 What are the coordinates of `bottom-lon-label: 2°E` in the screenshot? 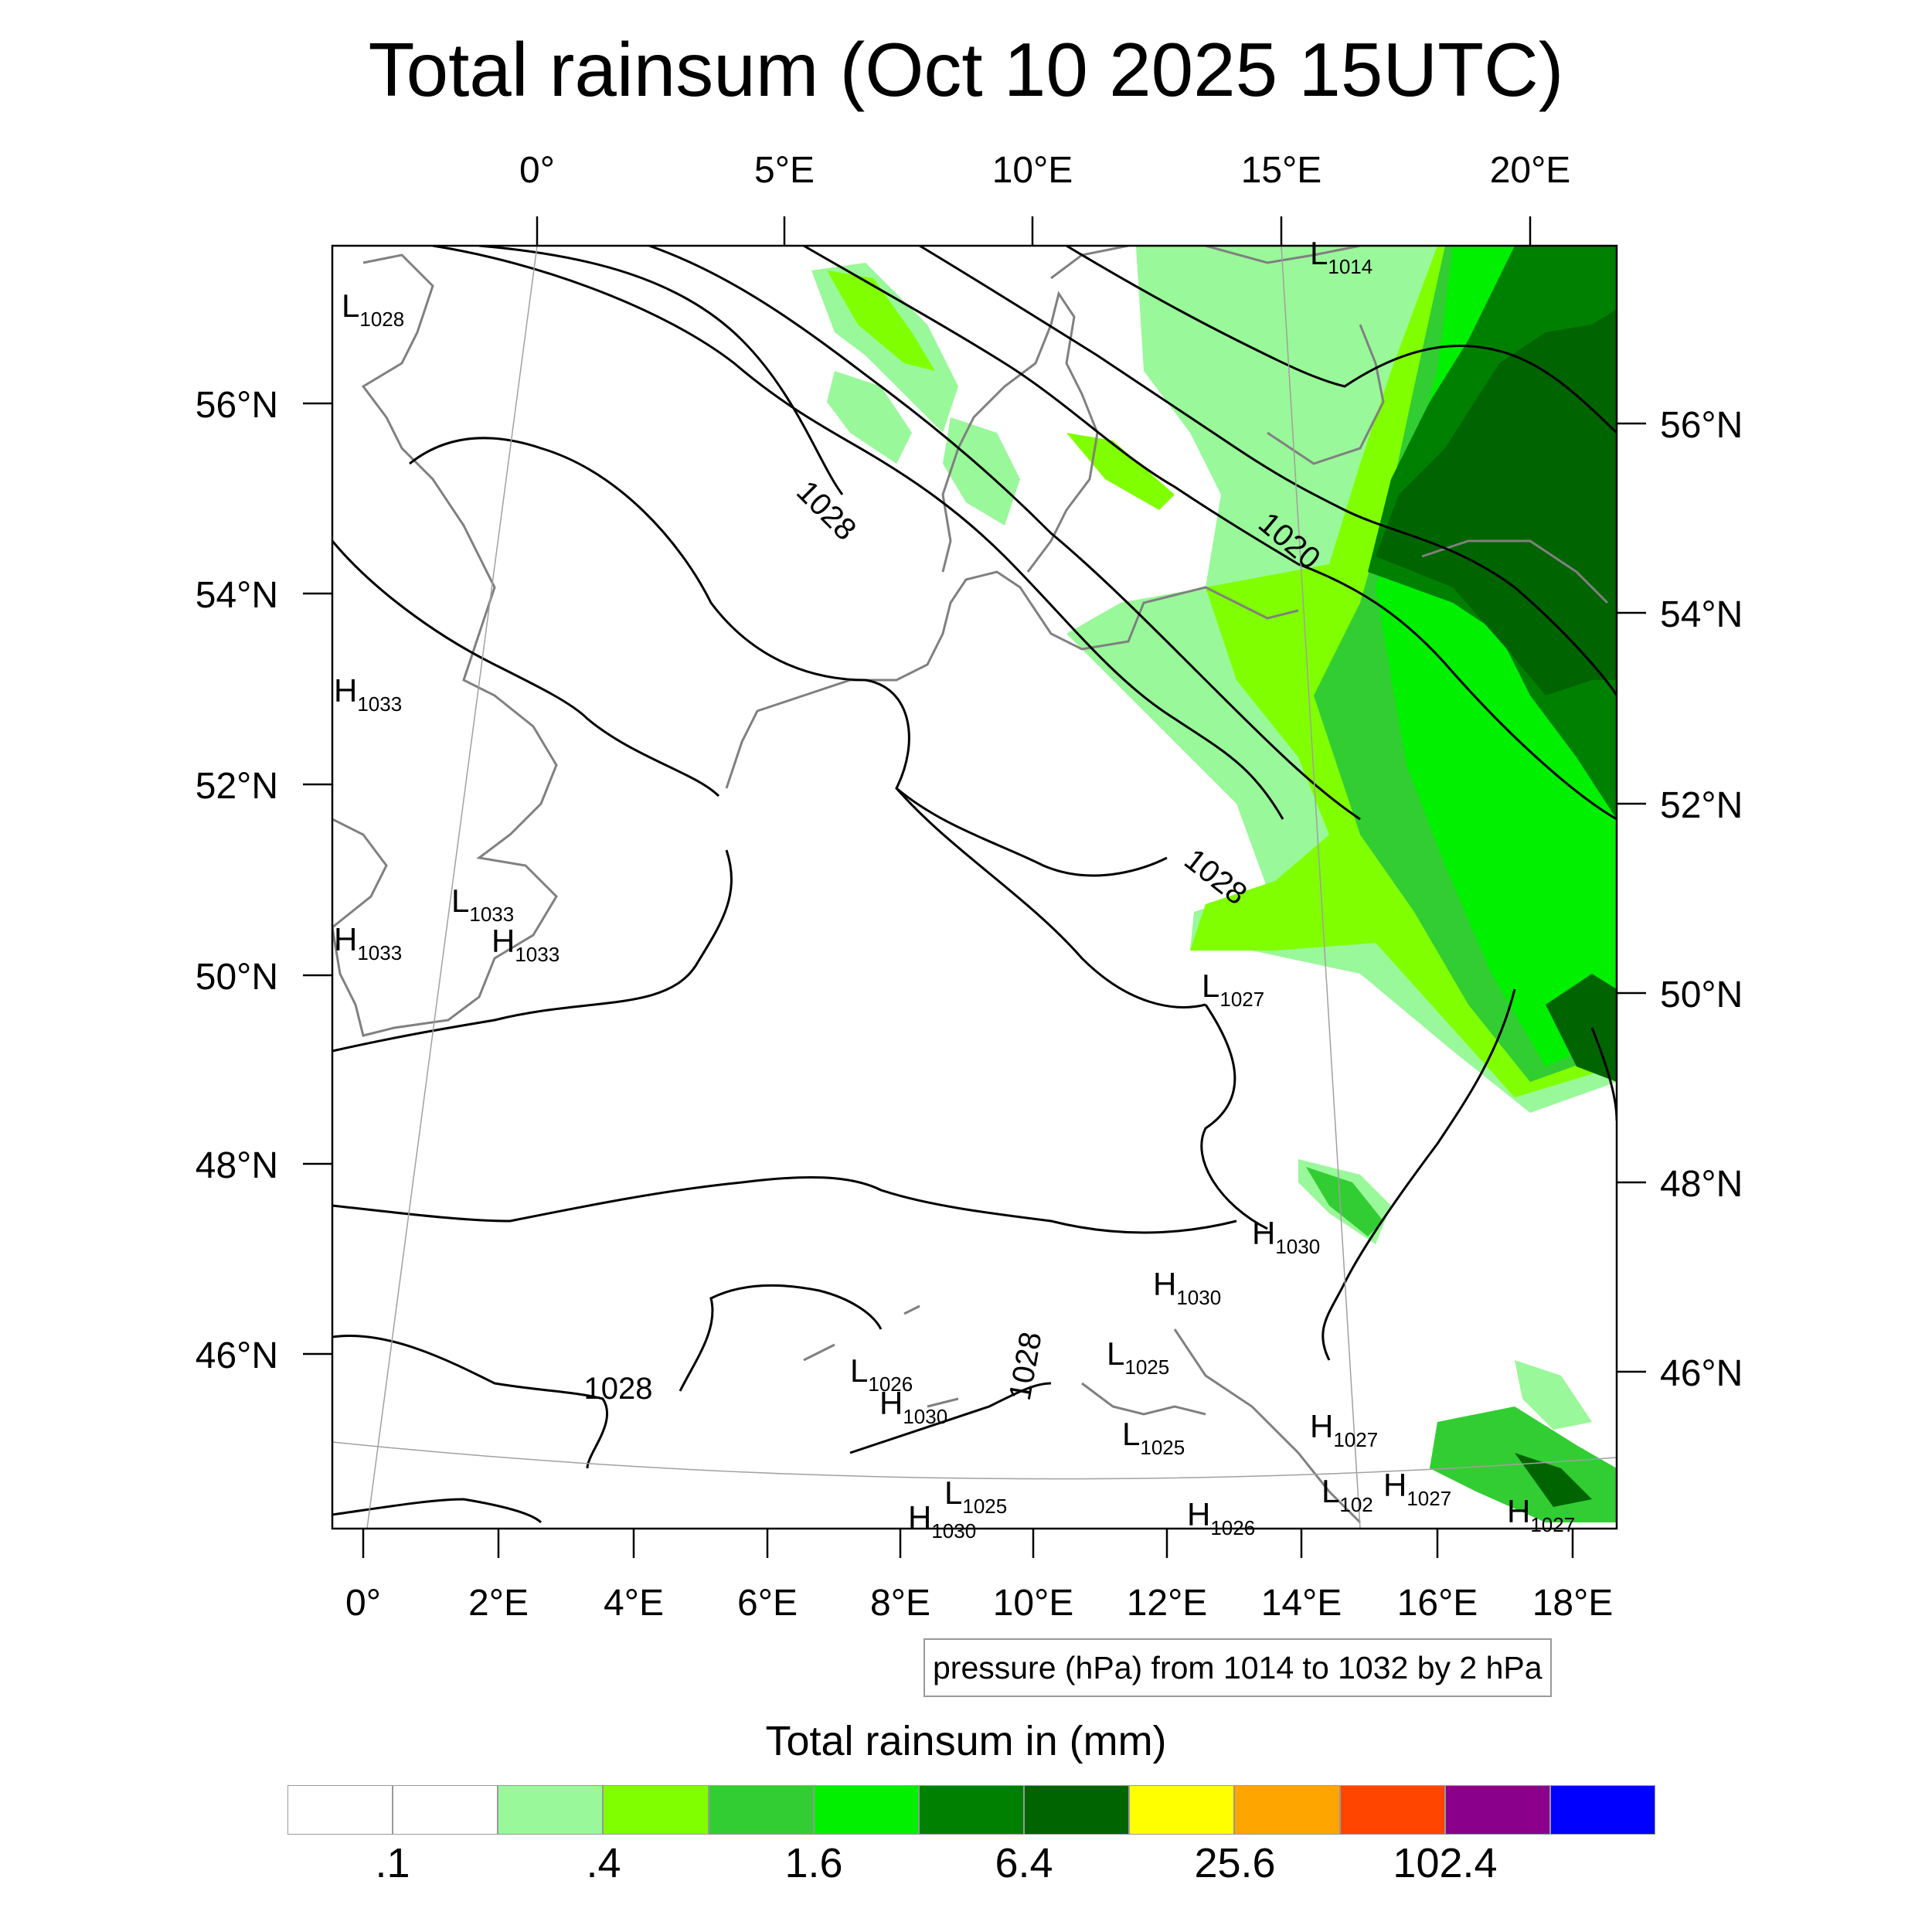 It's located at (499, 1603).